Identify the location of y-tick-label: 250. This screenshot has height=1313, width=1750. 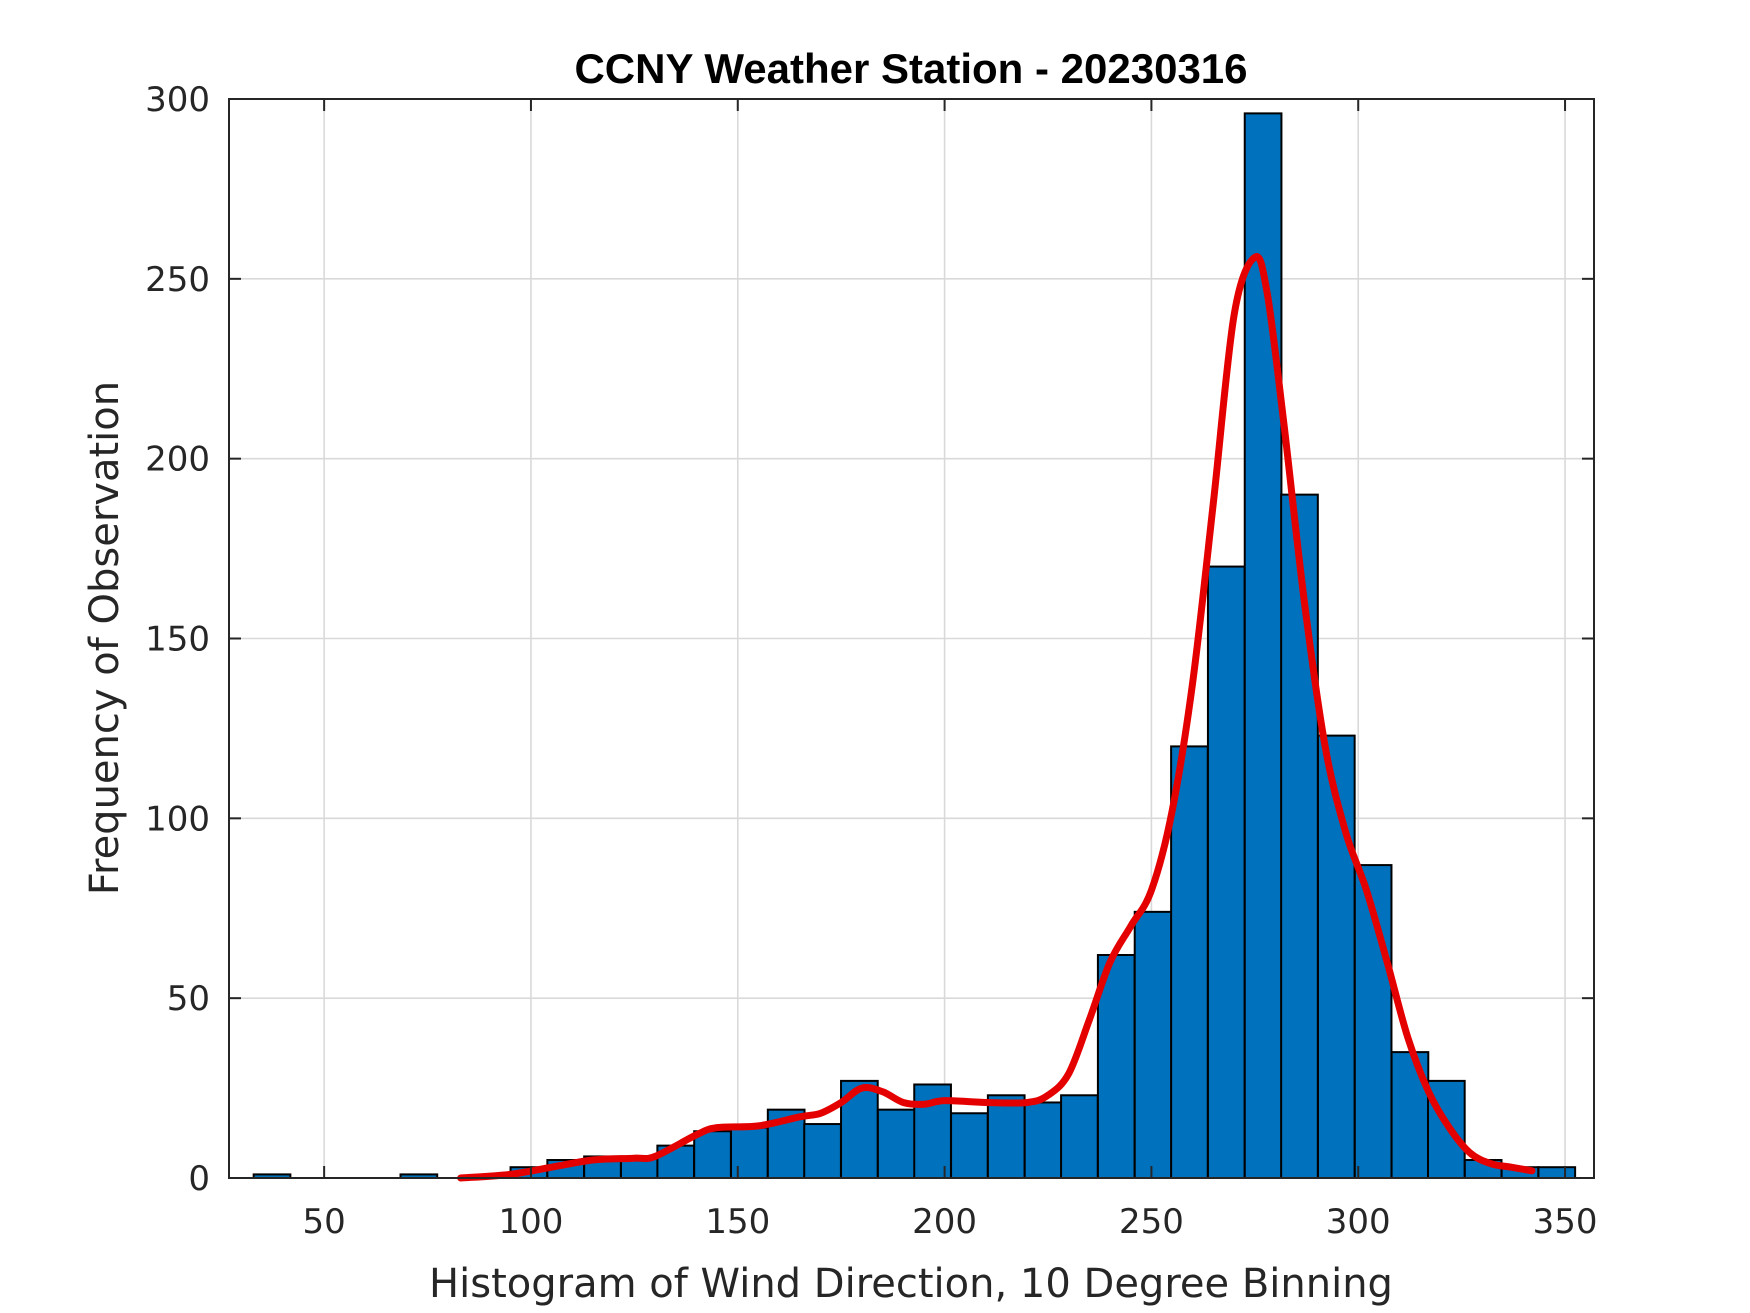
(177, 280).